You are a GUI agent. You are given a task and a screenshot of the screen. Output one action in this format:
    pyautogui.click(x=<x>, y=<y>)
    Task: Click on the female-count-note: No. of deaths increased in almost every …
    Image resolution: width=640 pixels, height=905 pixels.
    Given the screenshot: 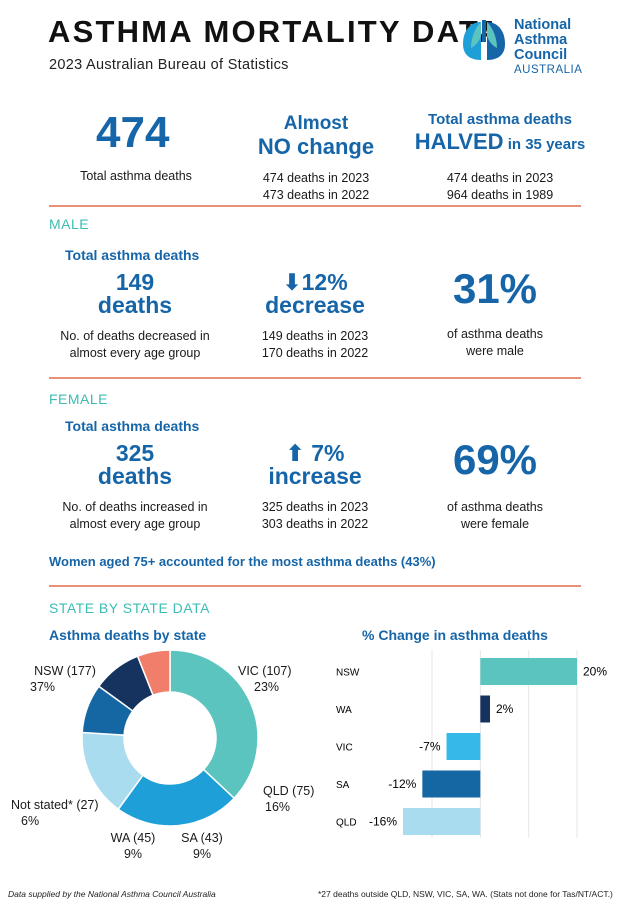 What is the action you would take?
    pyautogui.click(x=135, y=516)
    